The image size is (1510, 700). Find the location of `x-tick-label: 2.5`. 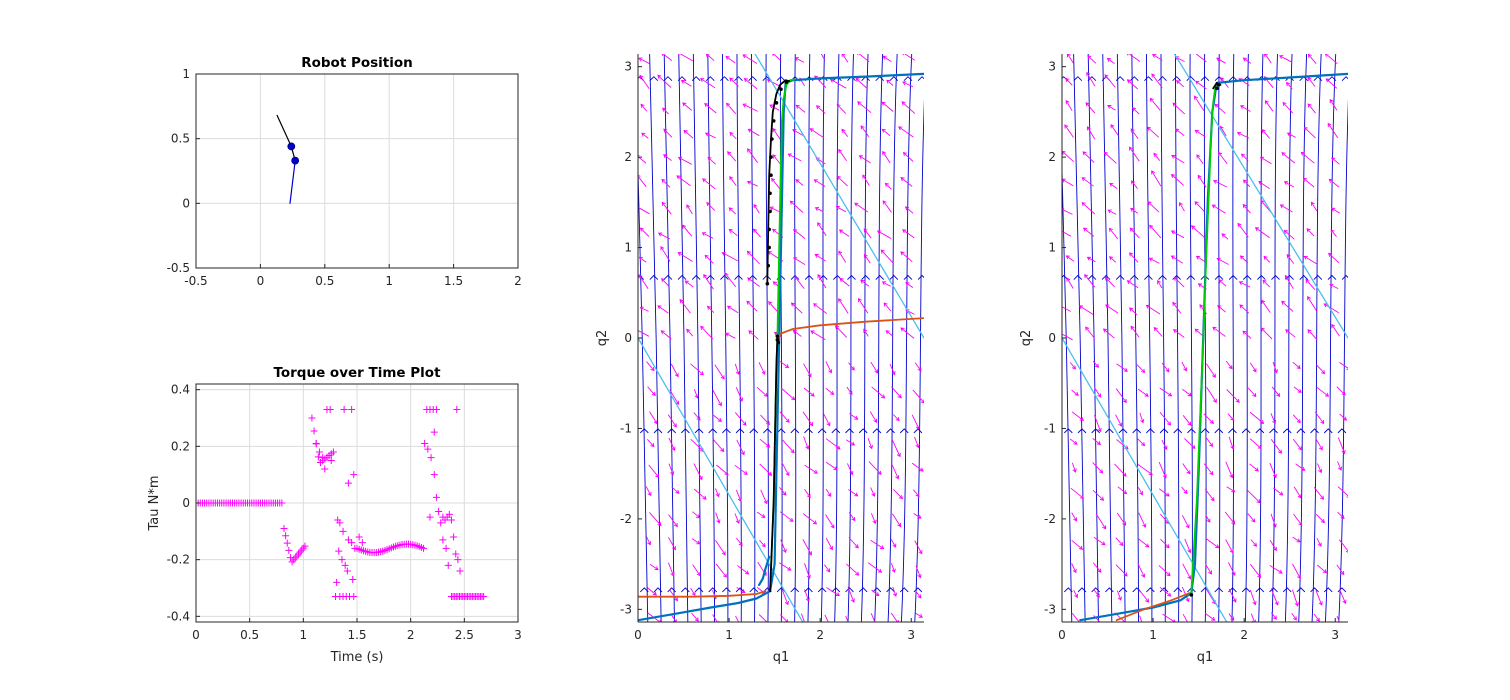

x-tick-label: 2.5 is located at coordinates (464, 635).